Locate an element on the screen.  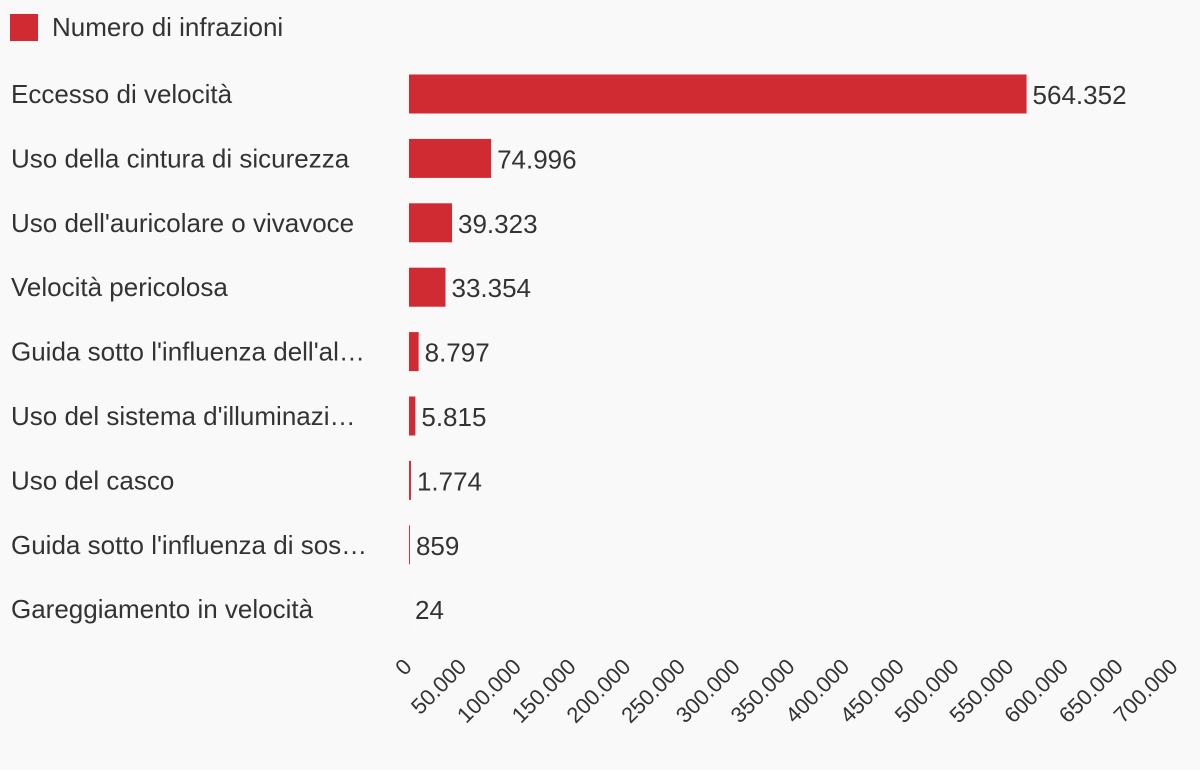
data-label: 24 is located at coordinates (429, 610).